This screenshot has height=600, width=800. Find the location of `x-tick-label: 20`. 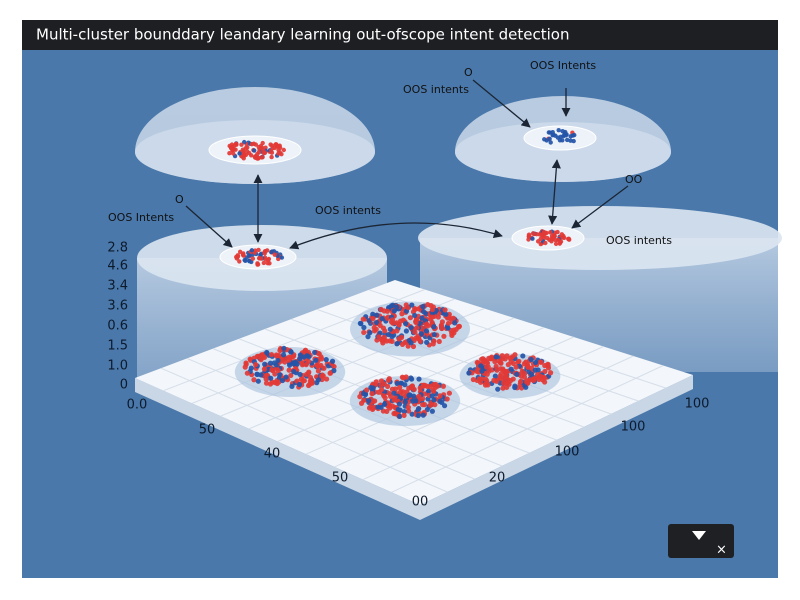

x-tick-label: 20 is located at coordinates (497, 478).